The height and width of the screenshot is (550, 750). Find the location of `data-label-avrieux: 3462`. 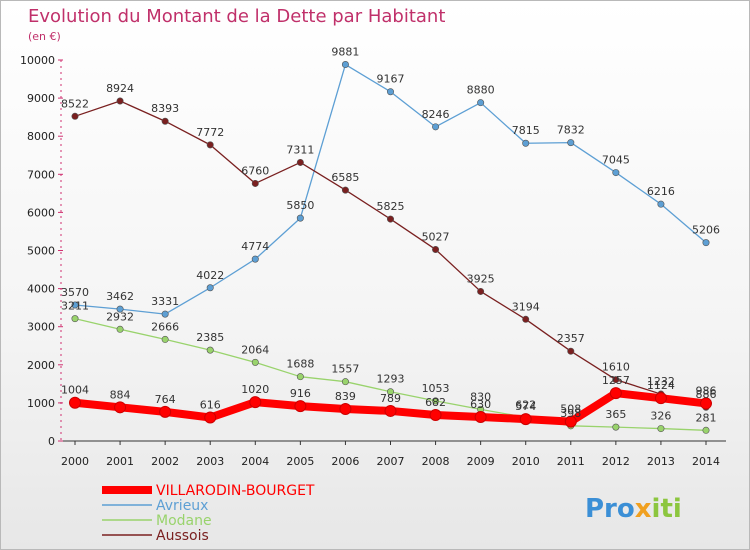

data-label-avrieux: 3462 is located at coordinates (120, 296).